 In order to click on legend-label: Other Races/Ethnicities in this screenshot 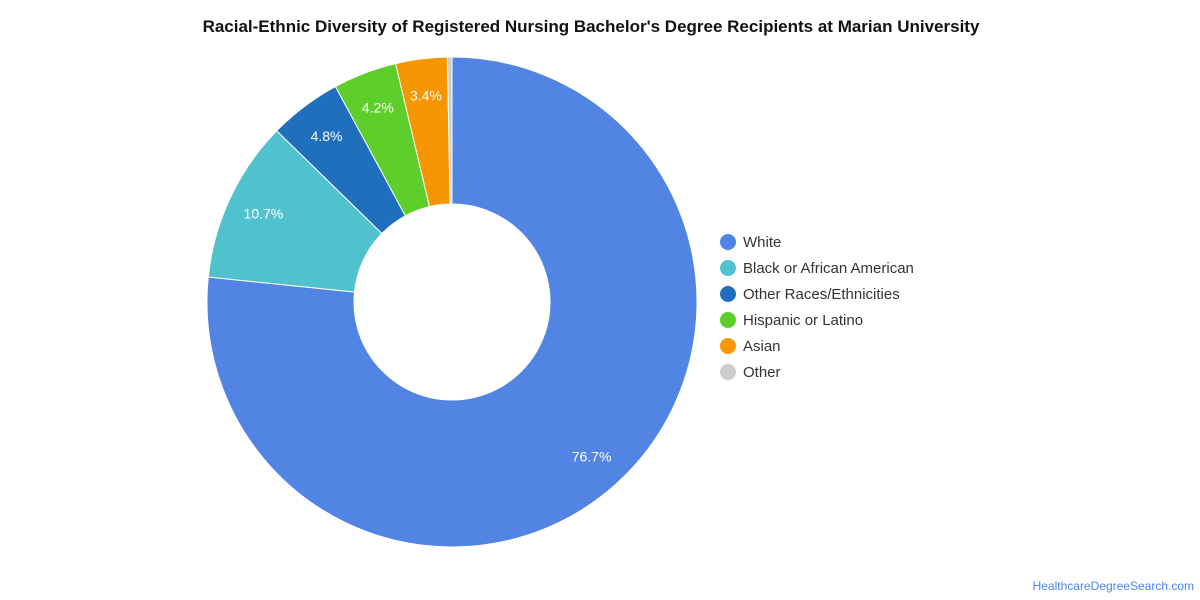, I will do `click(821, 294)`.